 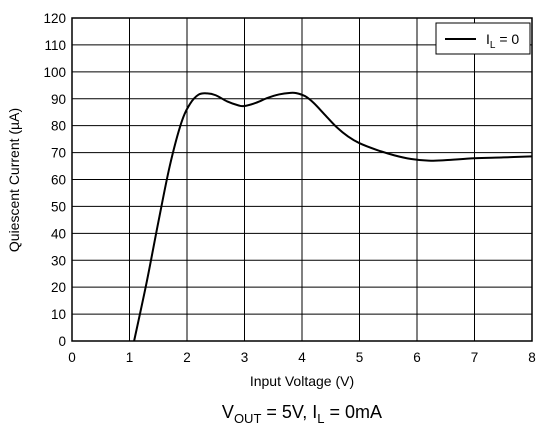 What do you see at coordinates (245, 357) in the screenshot?
I see `x-tick-label: 3` at bounding box center [245, 357].